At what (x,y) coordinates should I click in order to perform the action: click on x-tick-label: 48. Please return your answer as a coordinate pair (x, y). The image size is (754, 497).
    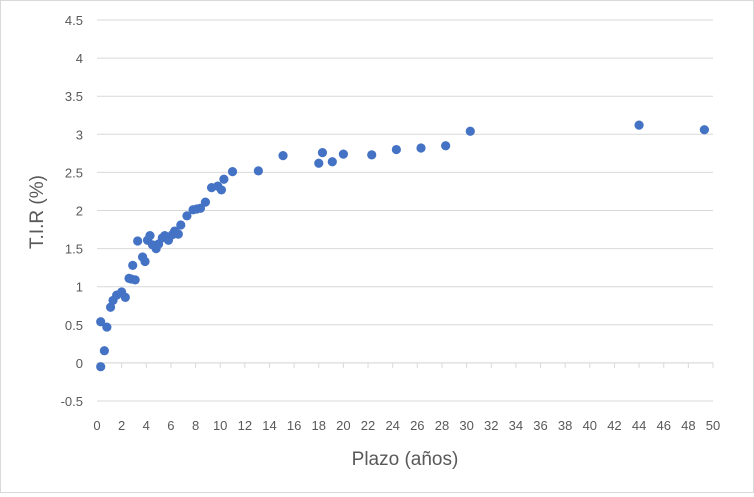
    Looking at the image, I should click on (688, 425).